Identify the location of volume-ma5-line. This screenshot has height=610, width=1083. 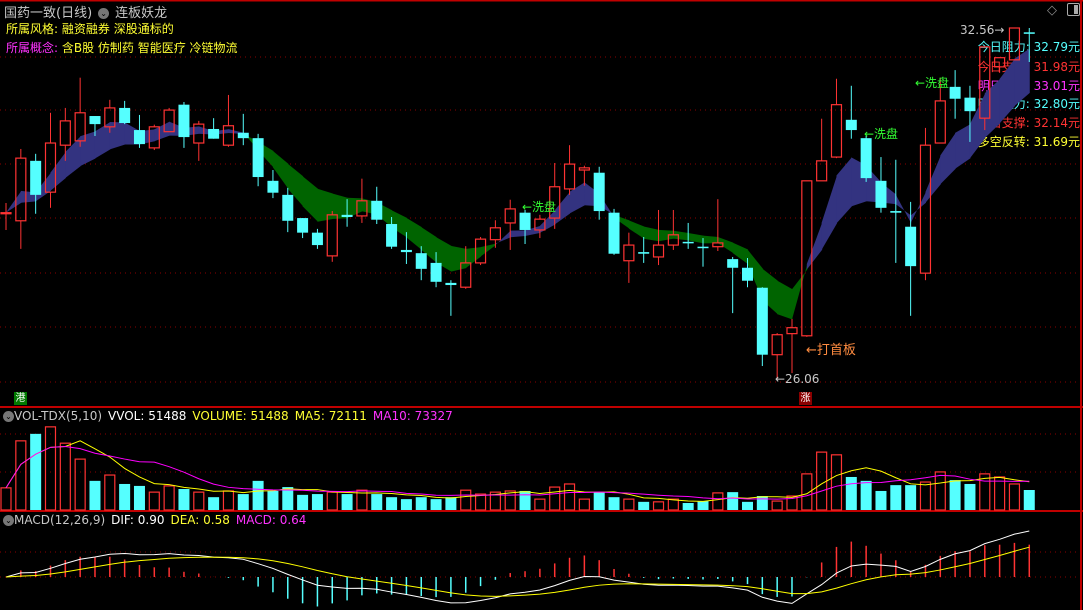
(517, 471).